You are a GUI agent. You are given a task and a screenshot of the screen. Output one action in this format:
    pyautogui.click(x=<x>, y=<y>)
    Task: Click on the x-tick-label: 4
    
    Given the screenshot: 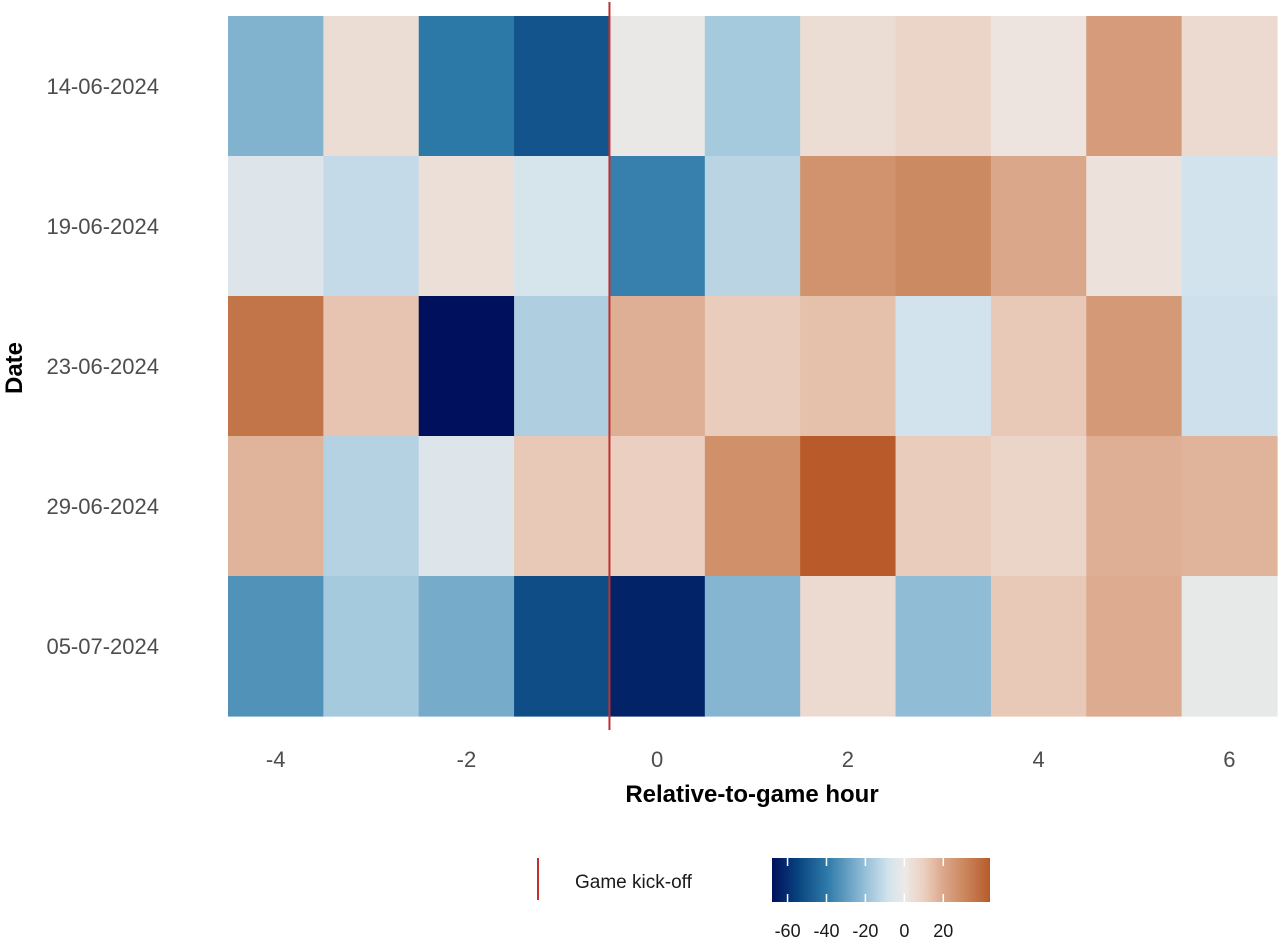 What is the action you would take?
    pyautogui.click(x=1038, y=759)
    